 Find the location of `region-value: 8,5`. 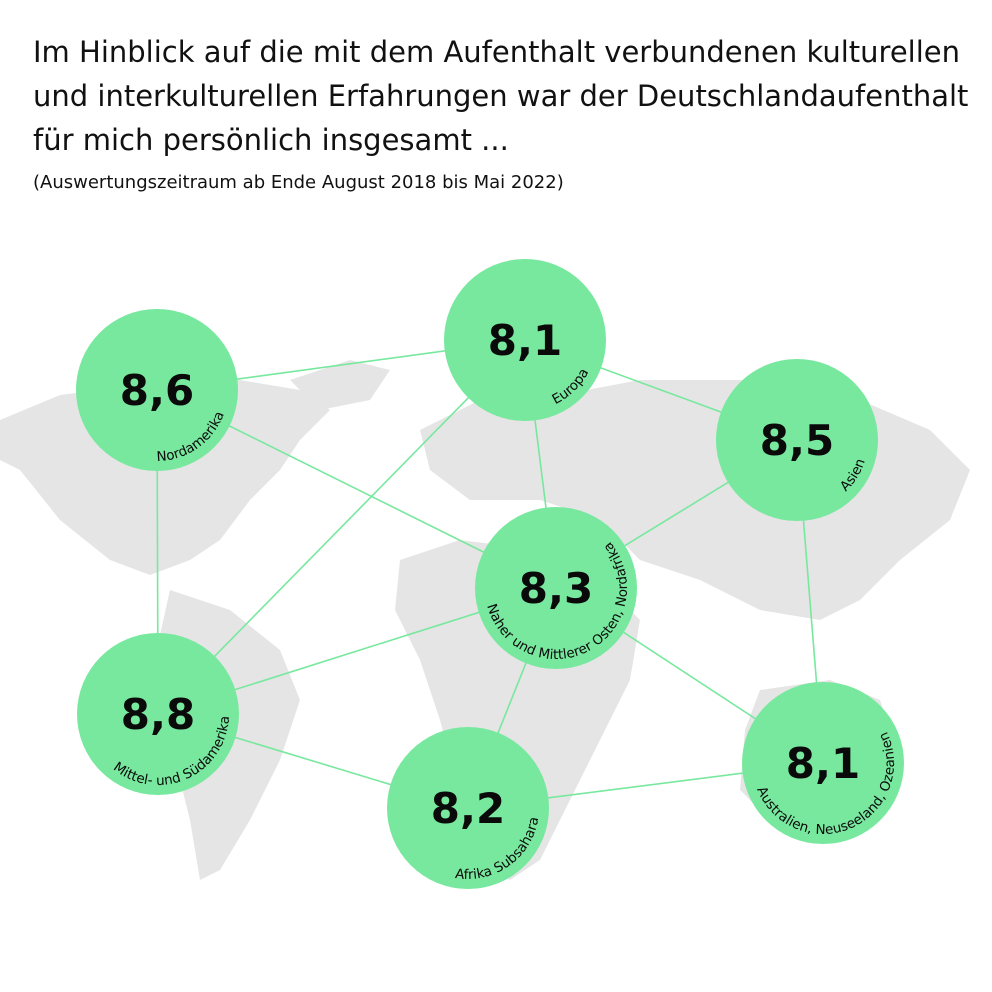

region-value: 8,5 is located at coordinates (797, 440).